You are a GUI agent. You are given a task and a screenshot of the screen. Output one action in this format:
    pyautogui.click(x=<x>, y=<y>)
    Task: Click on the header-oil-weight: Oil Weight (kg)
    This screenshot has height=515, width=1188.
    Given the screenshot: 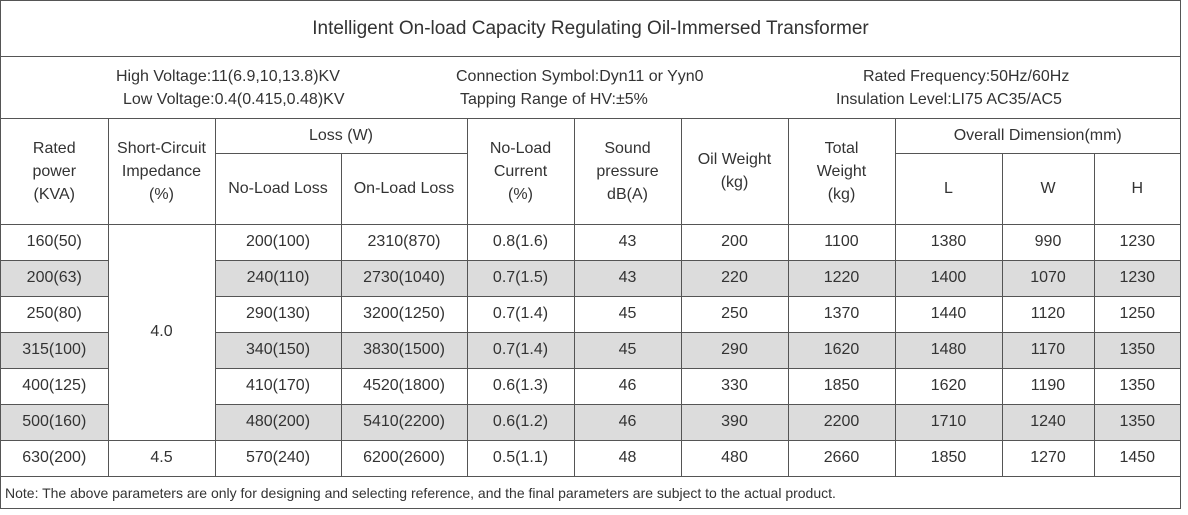 What is the action you would take?
    pyautogui.click(x=734, y=172)
    